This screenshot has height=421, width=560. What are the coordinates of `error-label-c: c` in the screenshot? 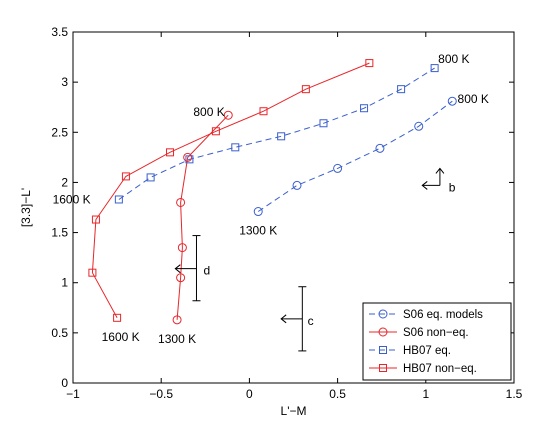 It's located at (311, 321).